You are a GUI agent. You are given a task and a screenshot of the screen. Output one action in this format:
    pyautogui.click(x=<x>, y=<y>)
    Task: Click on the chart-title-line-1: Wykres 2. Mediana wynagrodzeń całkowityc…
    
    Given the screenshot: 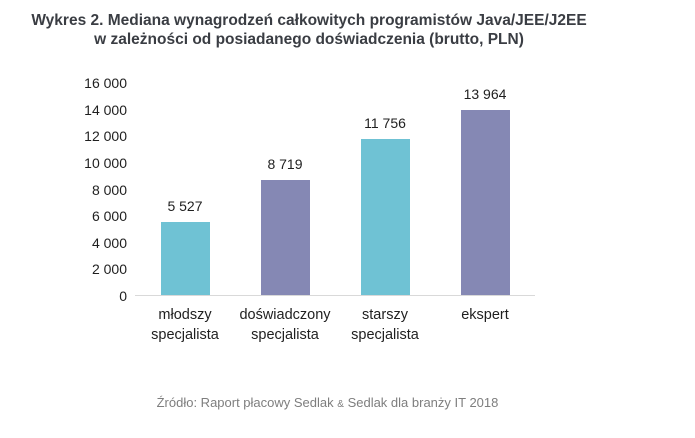 What is the action you would take?
    pyautogui.click(x=309, y=20)
    